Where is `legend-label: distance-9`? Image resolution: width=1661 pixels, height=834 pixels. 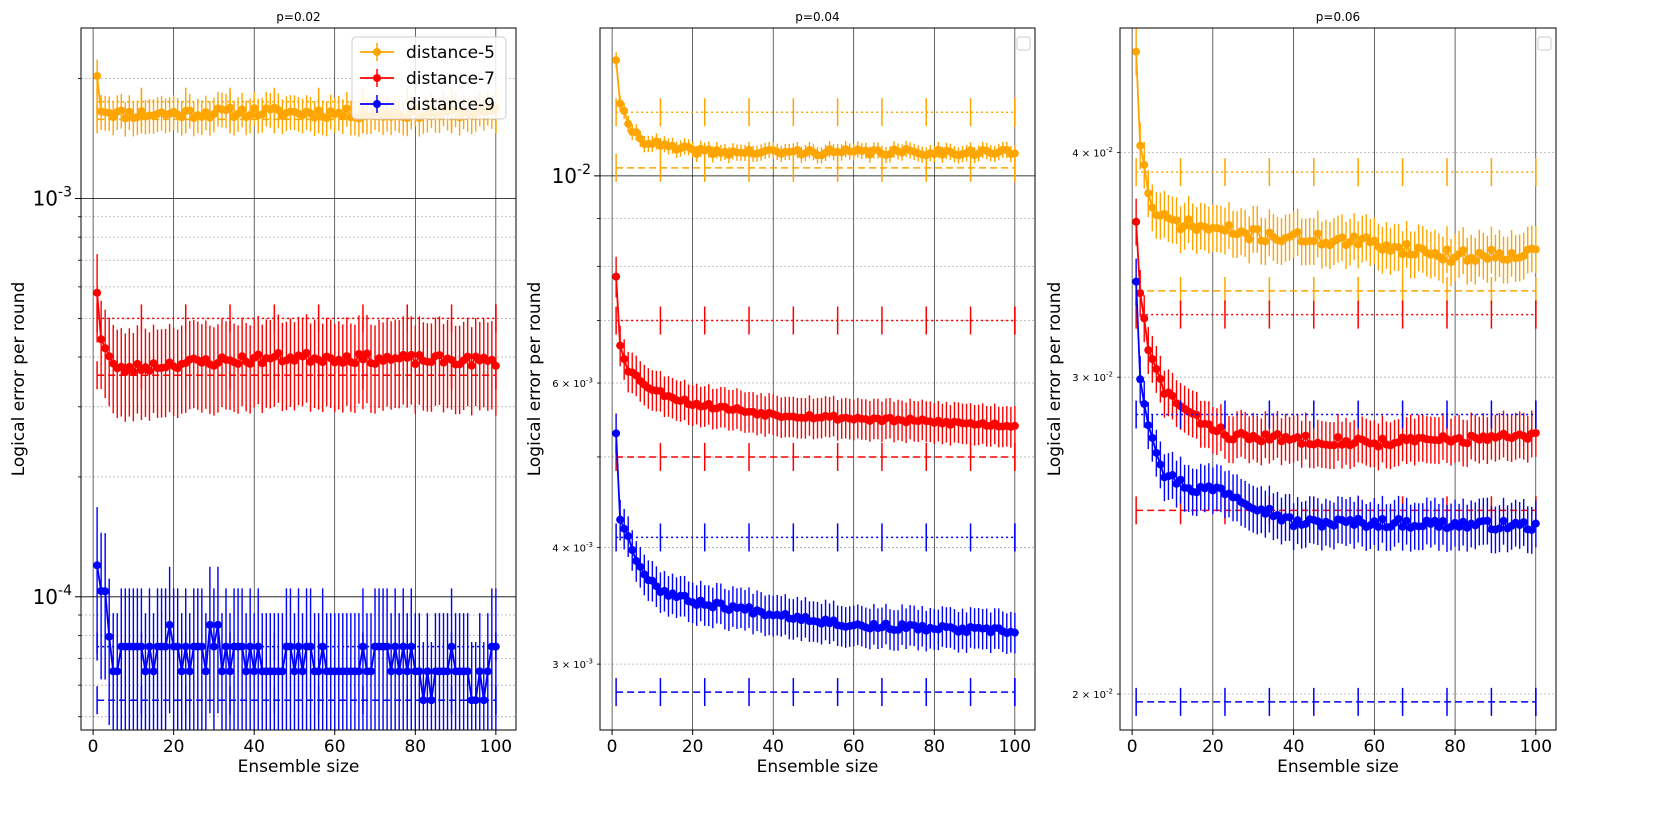
legend-label: distance-9 is located at coordinates (450, 105).